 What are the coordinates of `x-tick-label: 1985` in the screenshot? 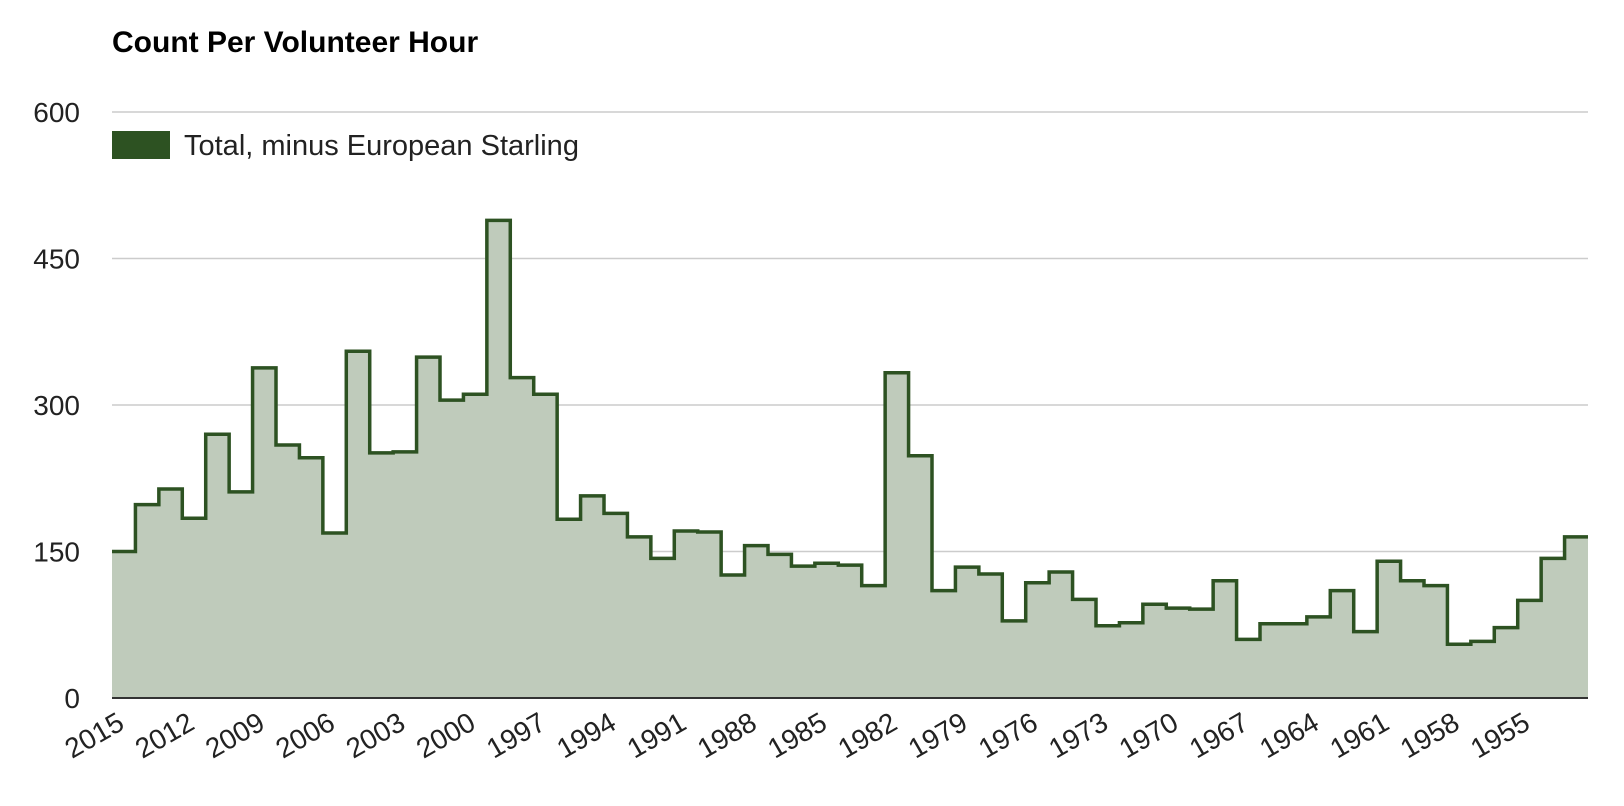 It's located at (796, 735).